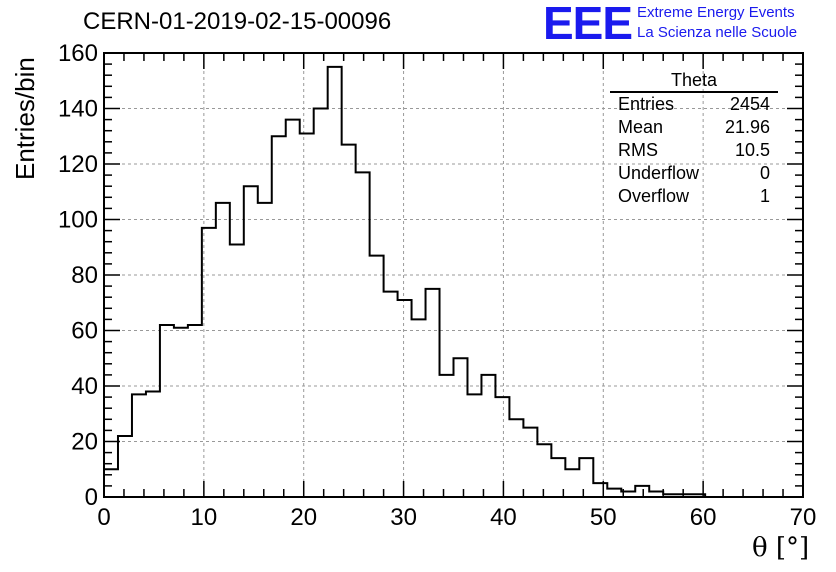  Describe the element at coordinates (694, 104) in the screenshot. I see `stats-row-entries: Entries 2454` at that location.